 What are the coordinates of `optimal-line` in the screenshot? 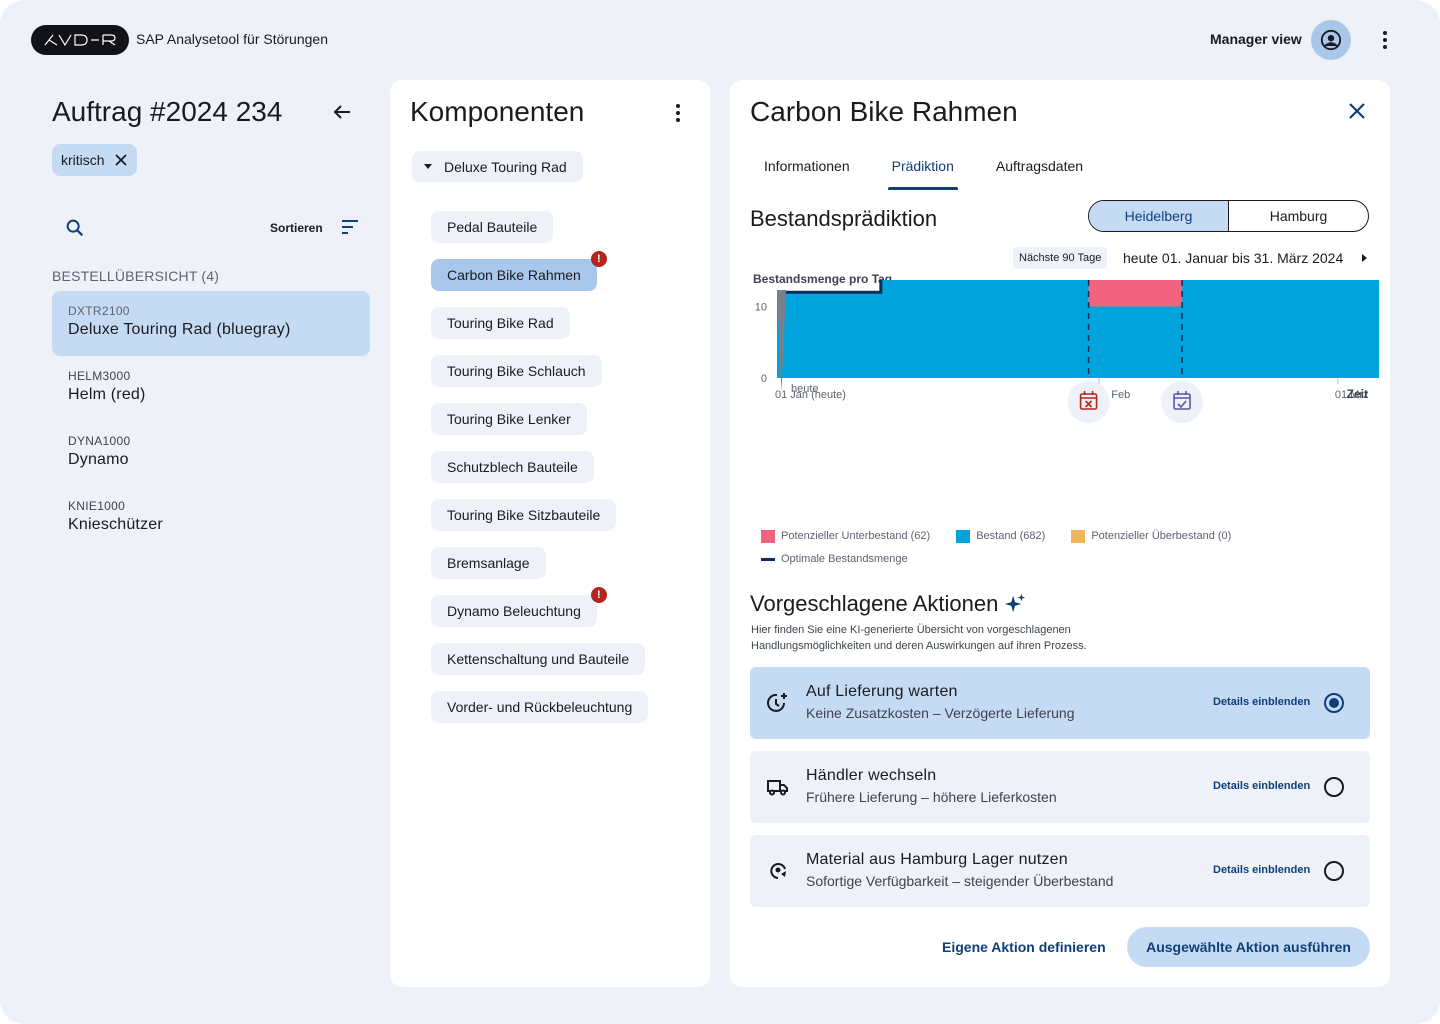 It's located at (830, 287).